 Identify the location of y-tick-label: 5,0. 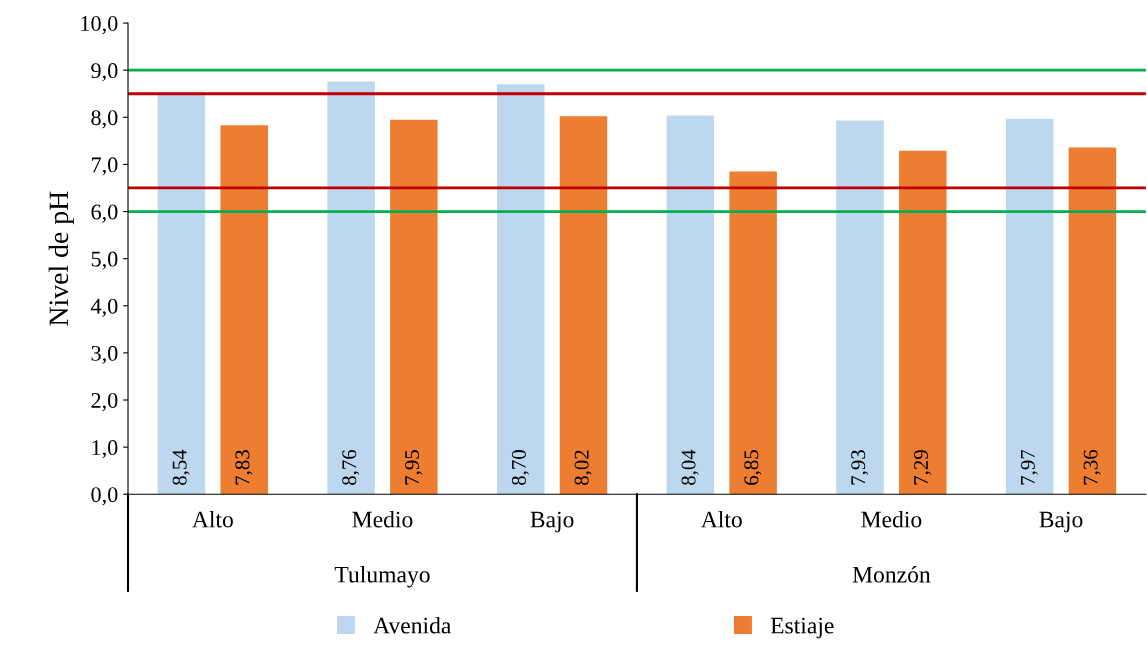
(104, 260).